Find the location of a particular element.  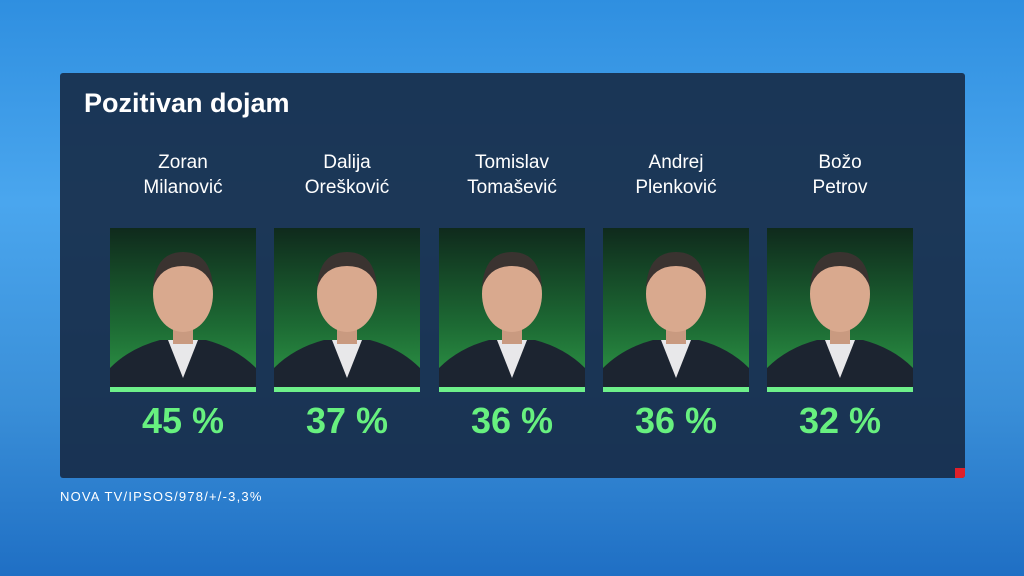

last-name: Plenković is located at coordinates (676, 187).